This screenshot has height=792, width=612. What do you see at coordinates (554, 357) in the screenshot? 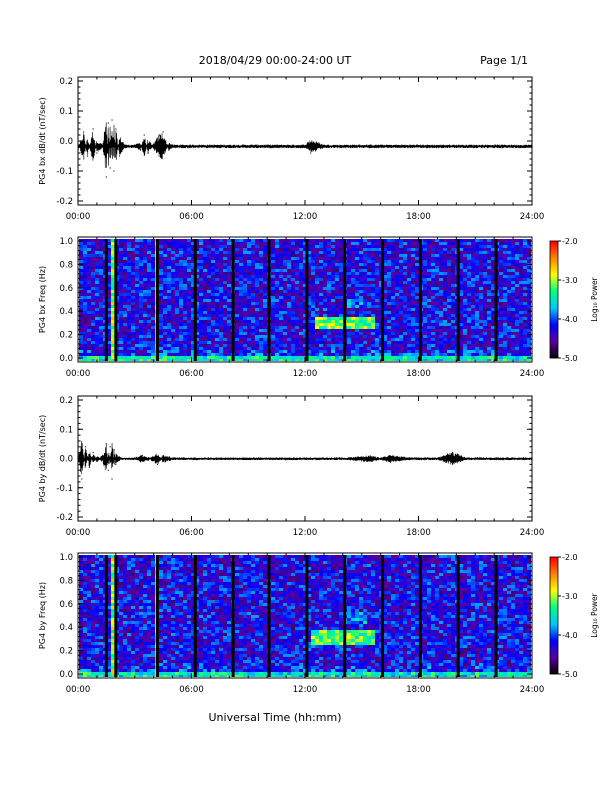
I see `colorbar-step` at bounding box center [554, 357].